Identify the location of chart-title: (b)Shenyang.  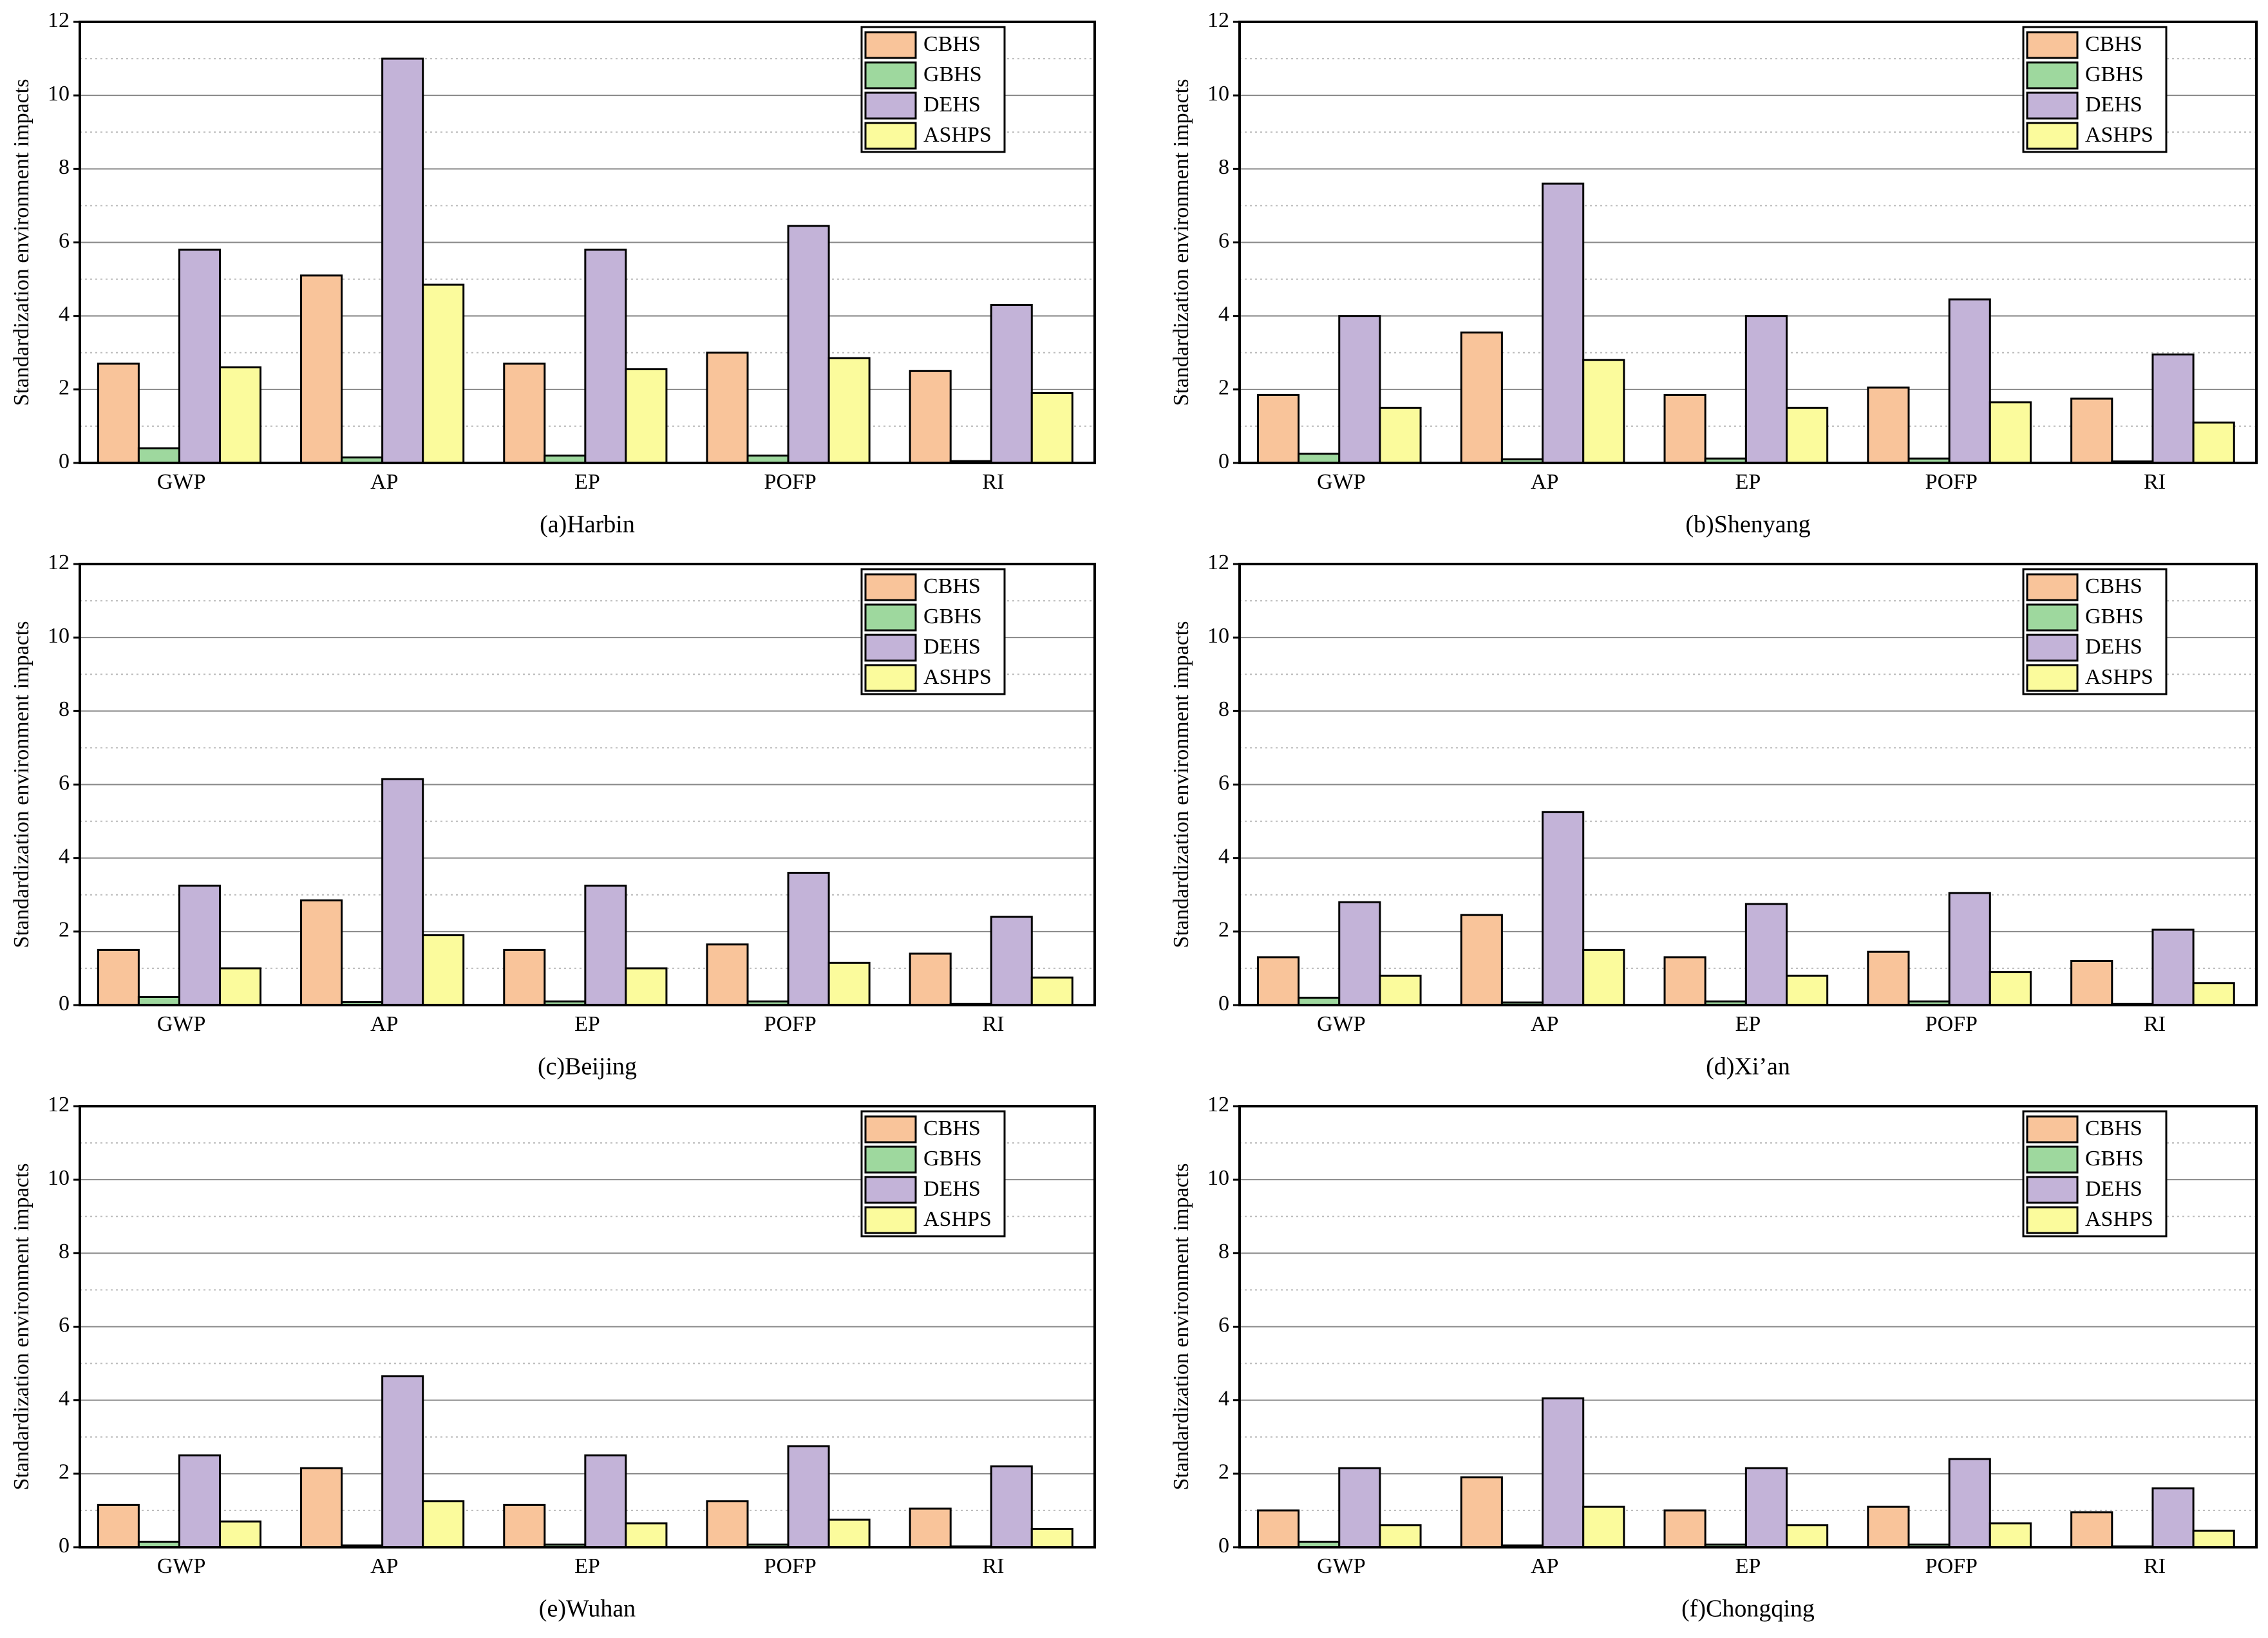
(1747, 524).